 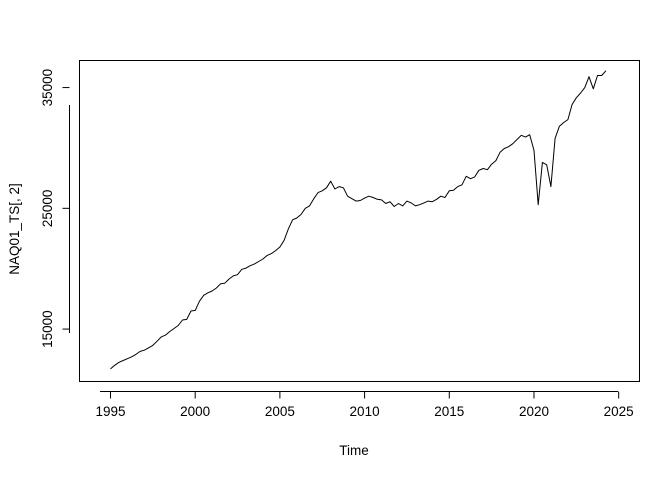 I want to click on x-tick-label: 2010, so click(x=365, y=411).